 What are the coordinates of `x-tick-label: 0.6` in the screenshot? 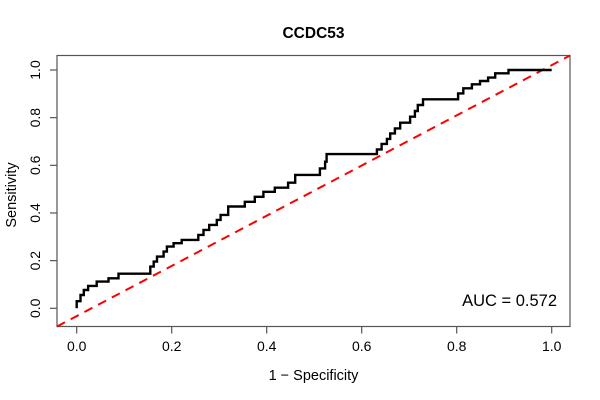 It's located at (362, 346).